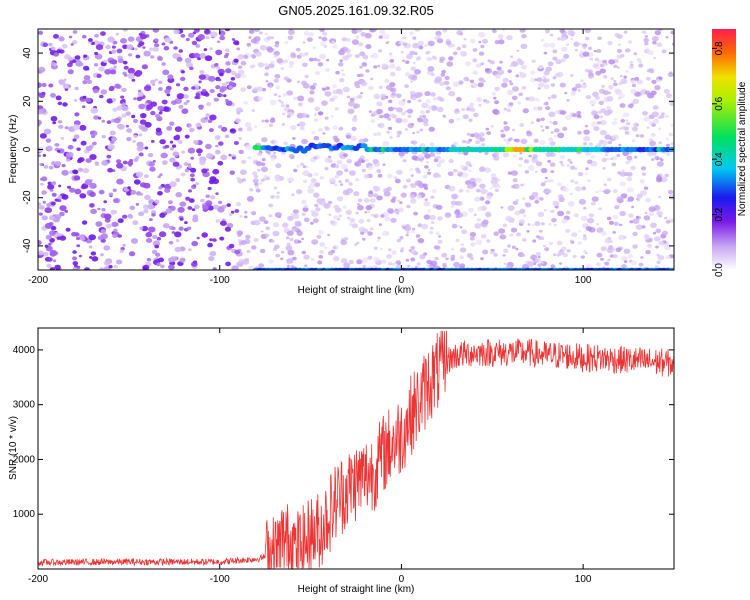  Describe the element at coordinates (719, 103) in the screenshot. I see `colorbar-tick-label: 0.6` at that location.